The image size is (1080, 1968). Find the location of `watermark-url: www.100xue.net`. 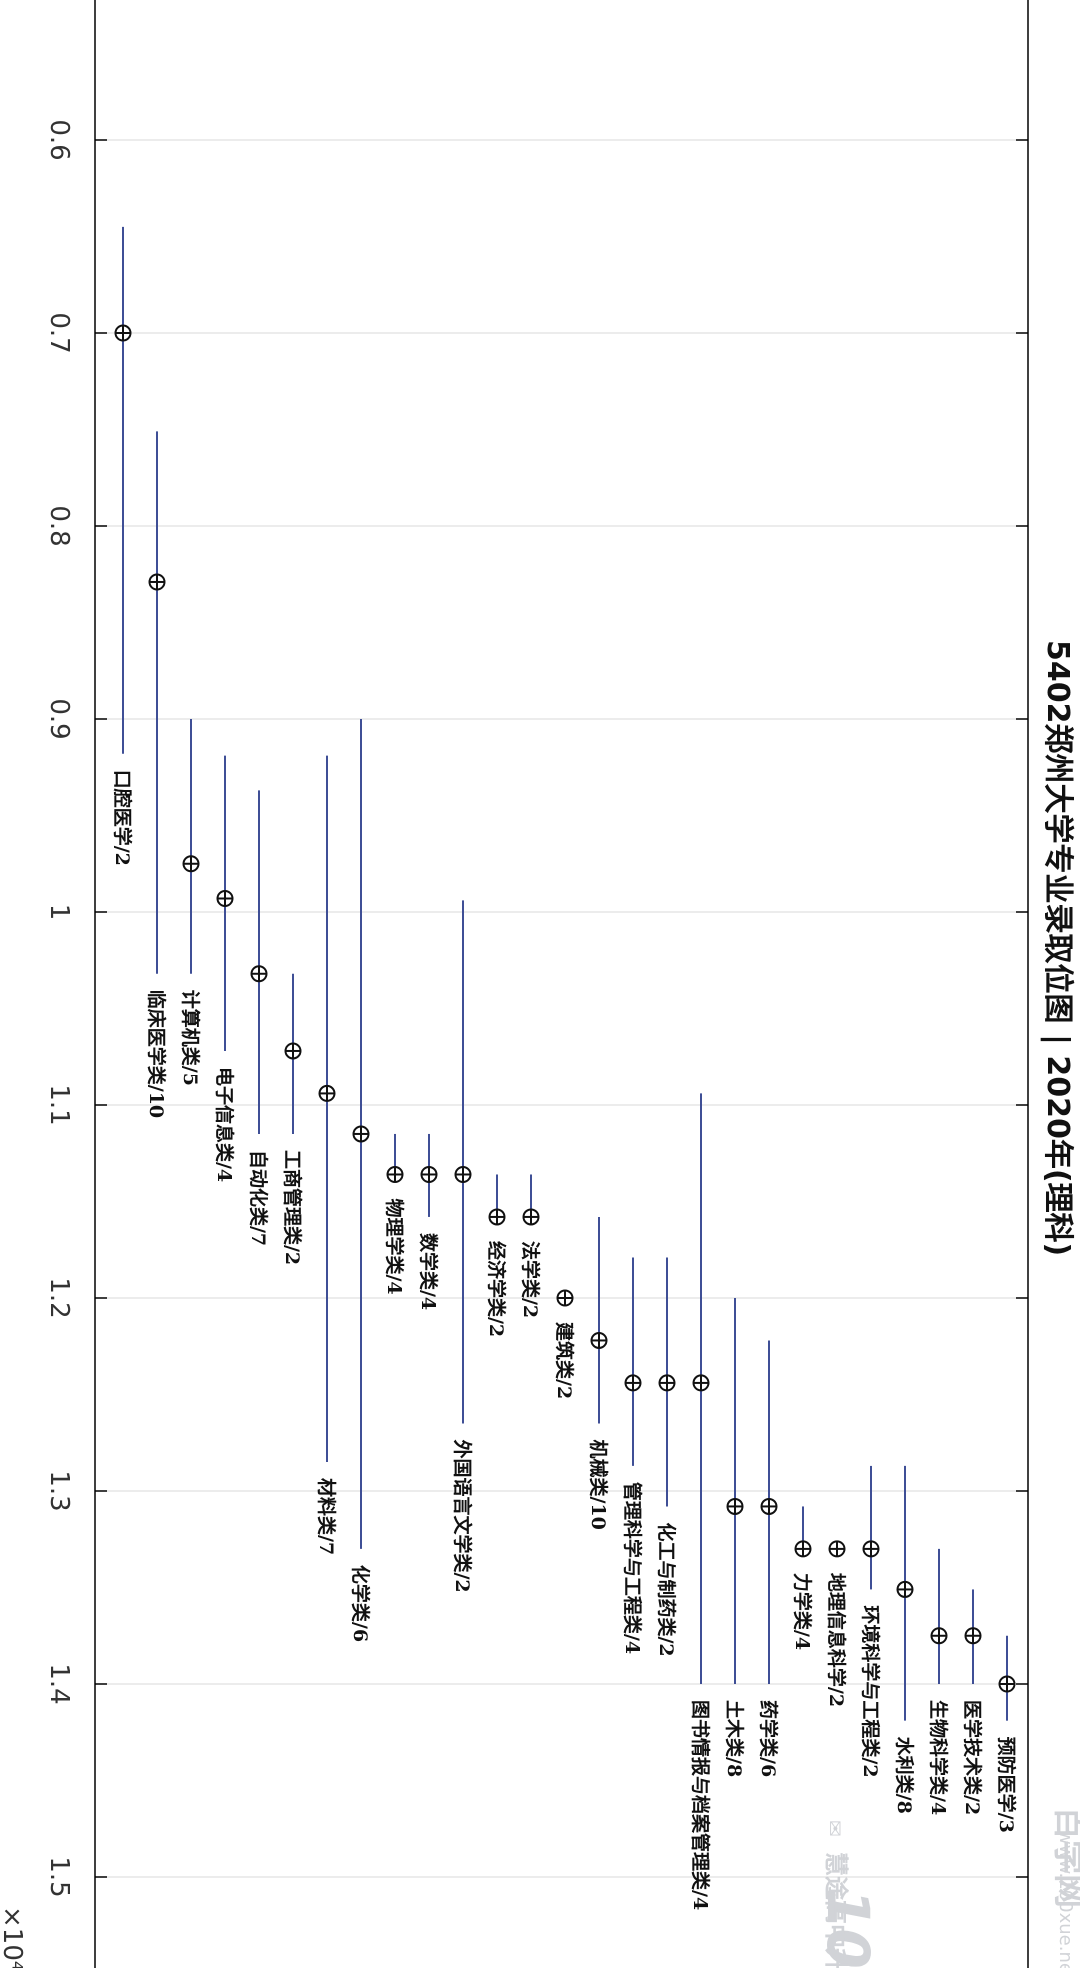

watermark-url: www.100xue.net is located at coordinates (1065, 1899).